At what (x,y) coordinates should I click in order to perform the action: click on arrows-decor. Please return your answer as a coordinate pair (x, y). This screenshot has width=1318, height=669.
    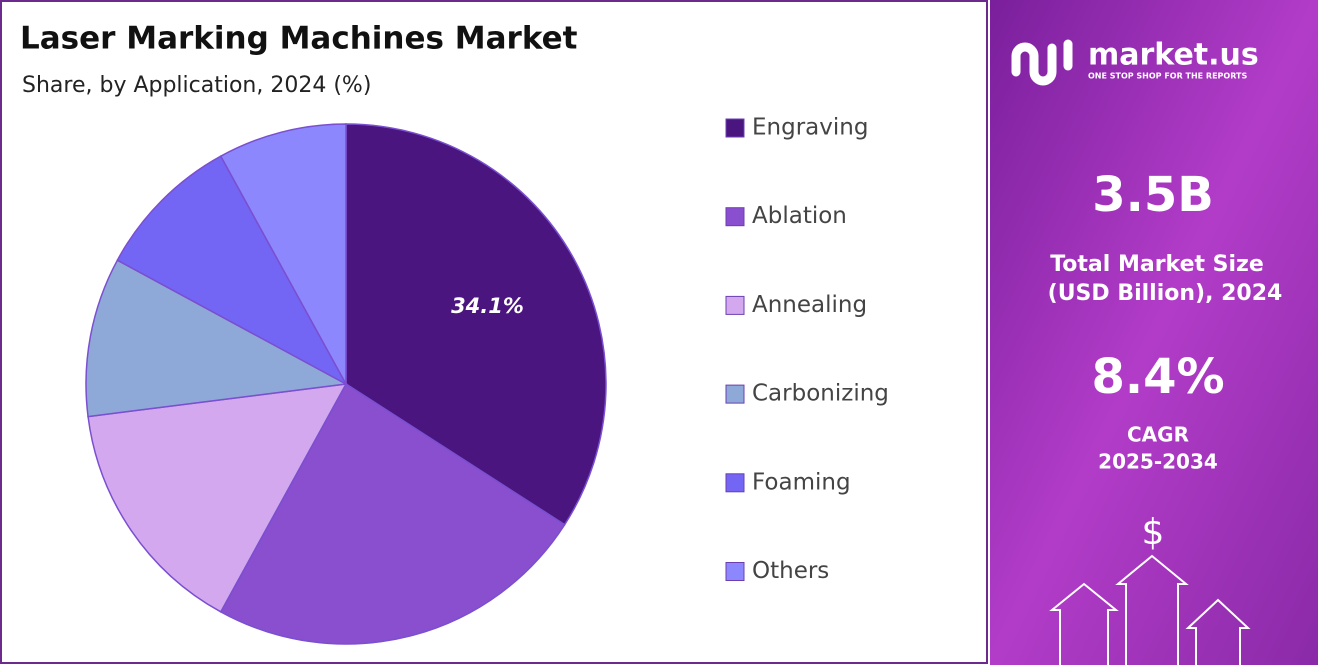
    Looking at the image, I should click on (1150, 609).